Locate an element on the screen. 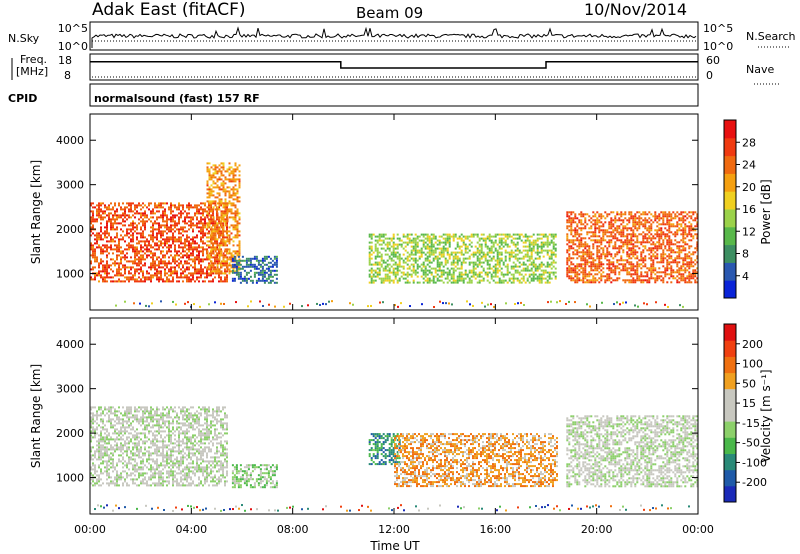 The height and width of the screenshot is (554, 800). power-ytick-label-1: 4000 is located at coordinates (70, 140).